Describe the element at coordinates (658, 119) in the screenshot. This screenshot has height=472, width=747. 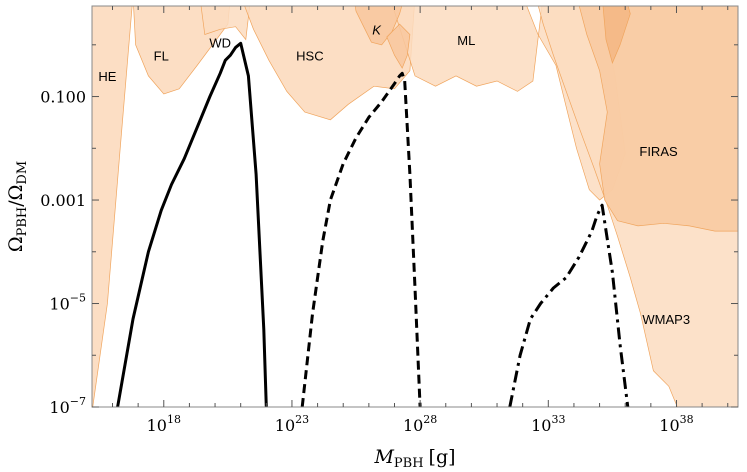
I see `region-firas` at that location.